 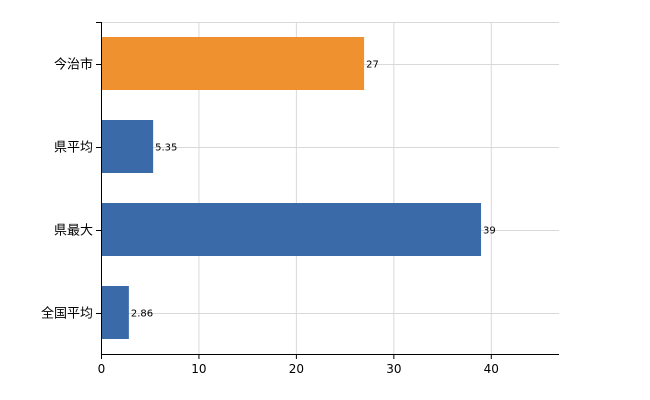 What do you see at coordinates (67, 314) in the screenshot?
I see `y-tick-label: 全国平均` at bounding box center [67, 314].